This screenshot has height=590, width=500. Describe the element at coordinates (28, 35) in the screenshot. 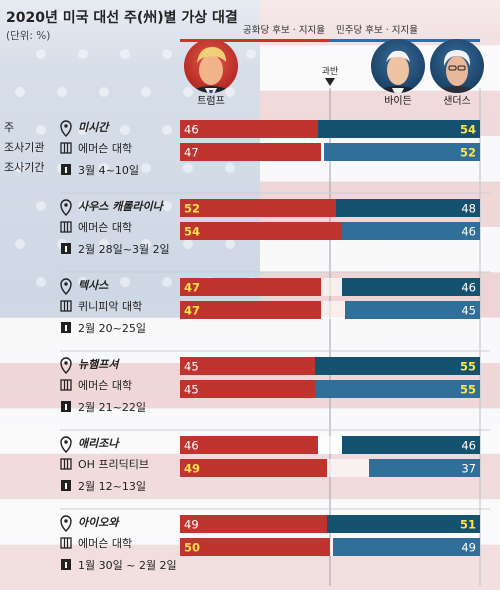

I see `unit-label: (단위: %)` at that location.